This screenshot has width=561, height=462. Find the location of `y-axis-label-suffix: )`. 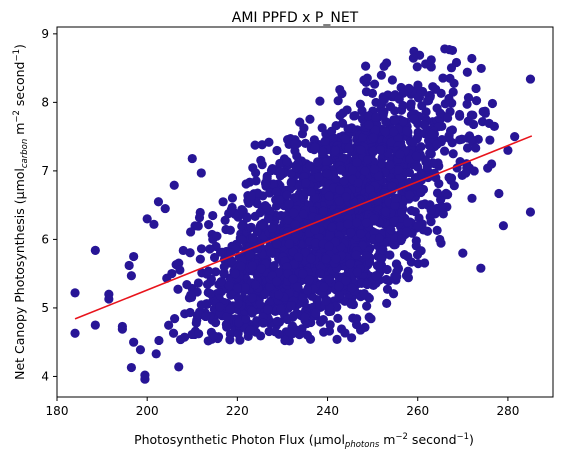

y-axis-label-suffix: ) is located at coordinates (19, 46).